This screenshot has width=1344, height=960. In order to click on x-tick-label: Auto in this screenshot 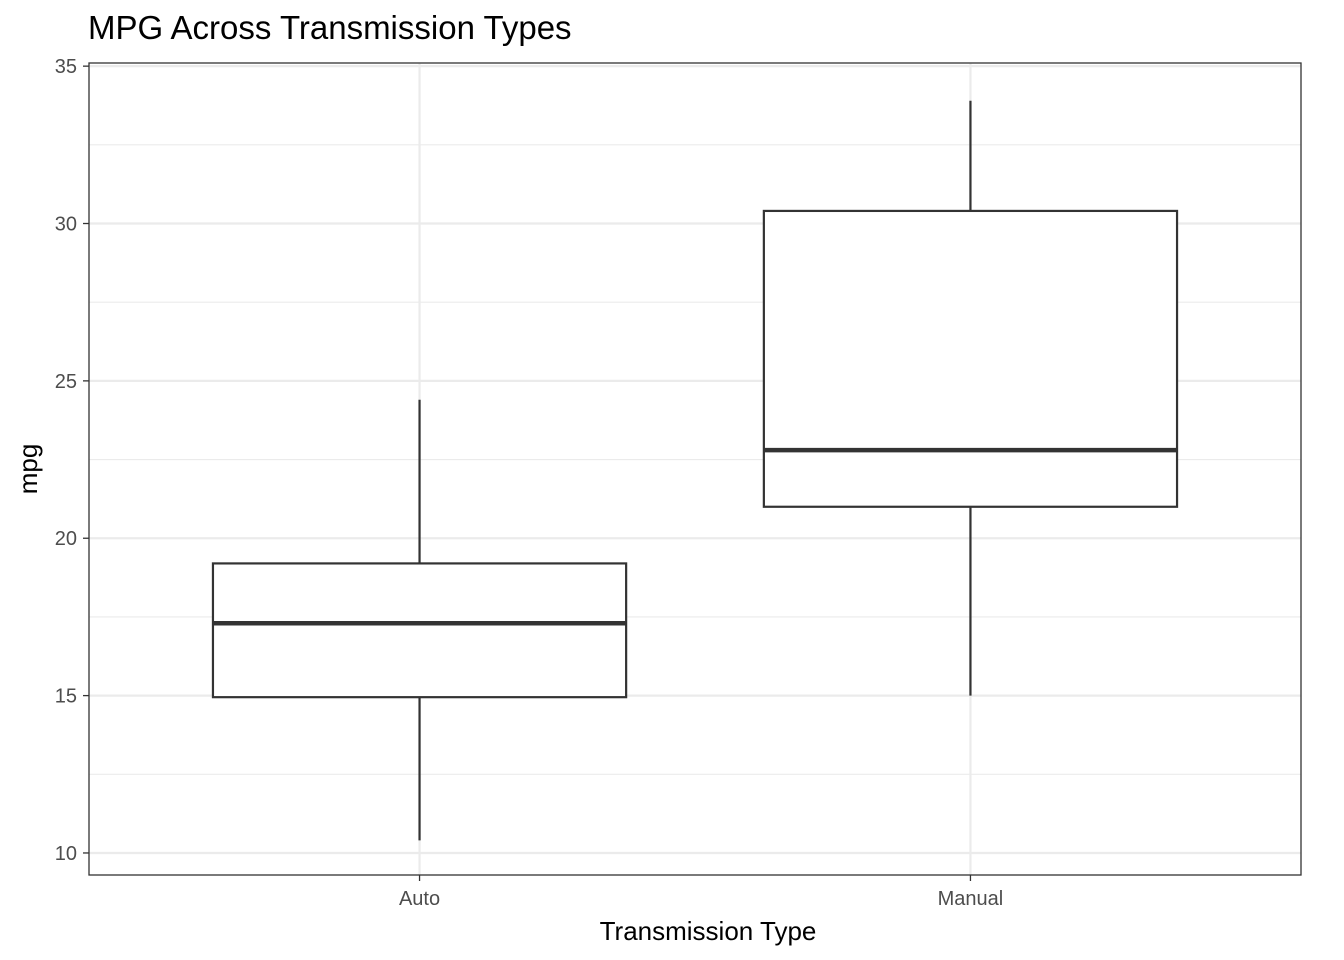, I will do `click(419, 899)`.